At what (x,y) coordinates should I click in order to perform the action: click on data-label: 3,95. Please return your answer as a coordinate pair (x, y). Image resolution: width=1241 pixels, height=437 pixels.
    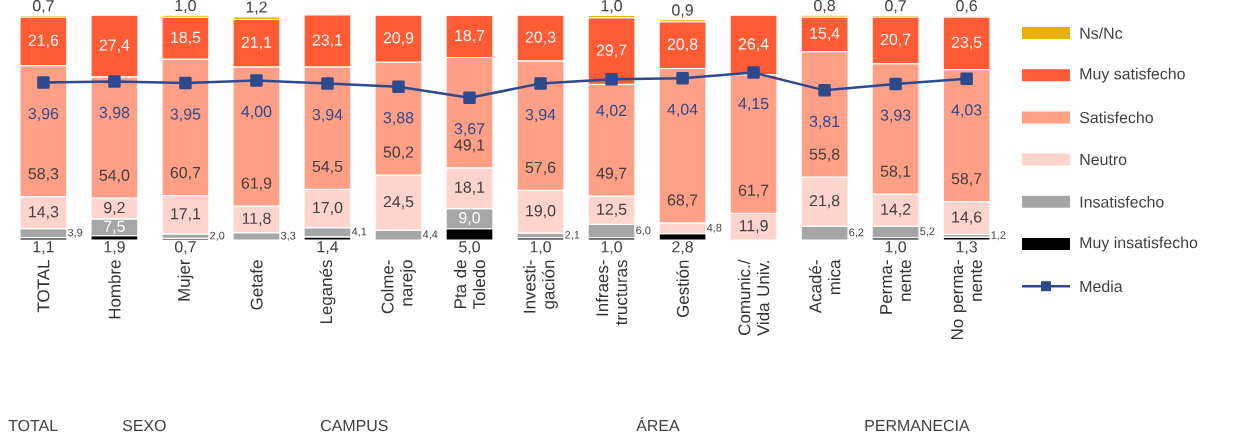
    Looking at the image, I should click on (185, 115).